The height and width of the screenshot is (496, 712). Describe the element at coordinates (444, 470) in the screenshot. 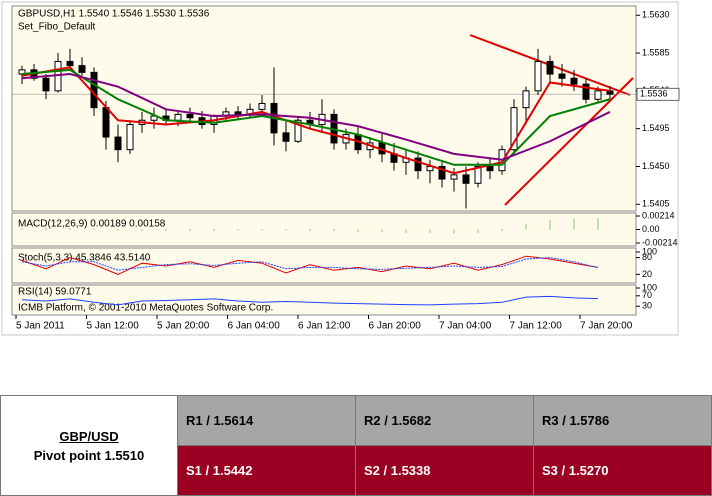

I see `cell: S2 / 1.5338` at that location.